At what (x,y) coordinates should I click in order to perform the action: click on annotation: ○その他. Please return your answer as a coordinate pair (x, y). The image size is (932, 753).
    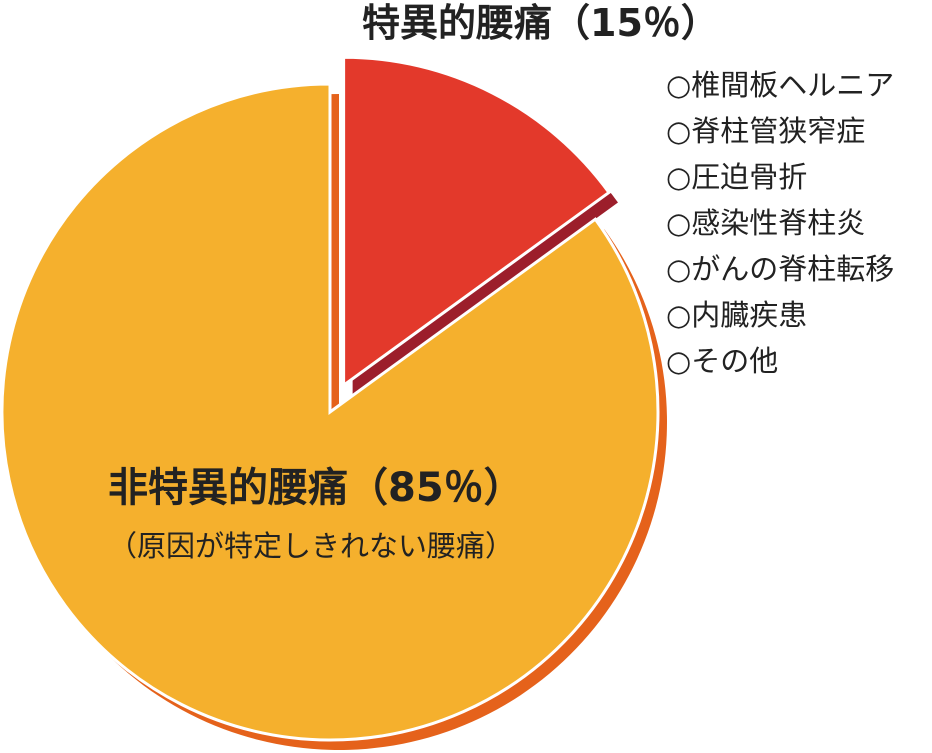
    Looking at the image, I should click on (722, 361).